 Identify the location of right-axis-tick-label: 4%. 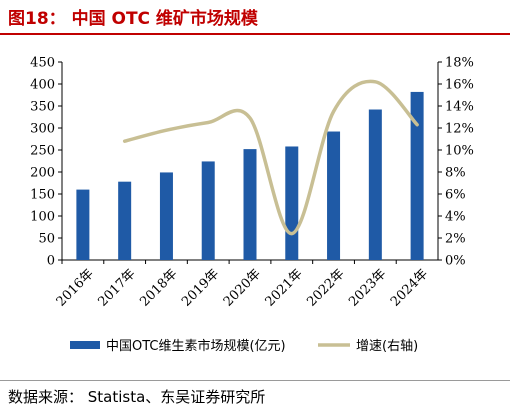
(455, 217).